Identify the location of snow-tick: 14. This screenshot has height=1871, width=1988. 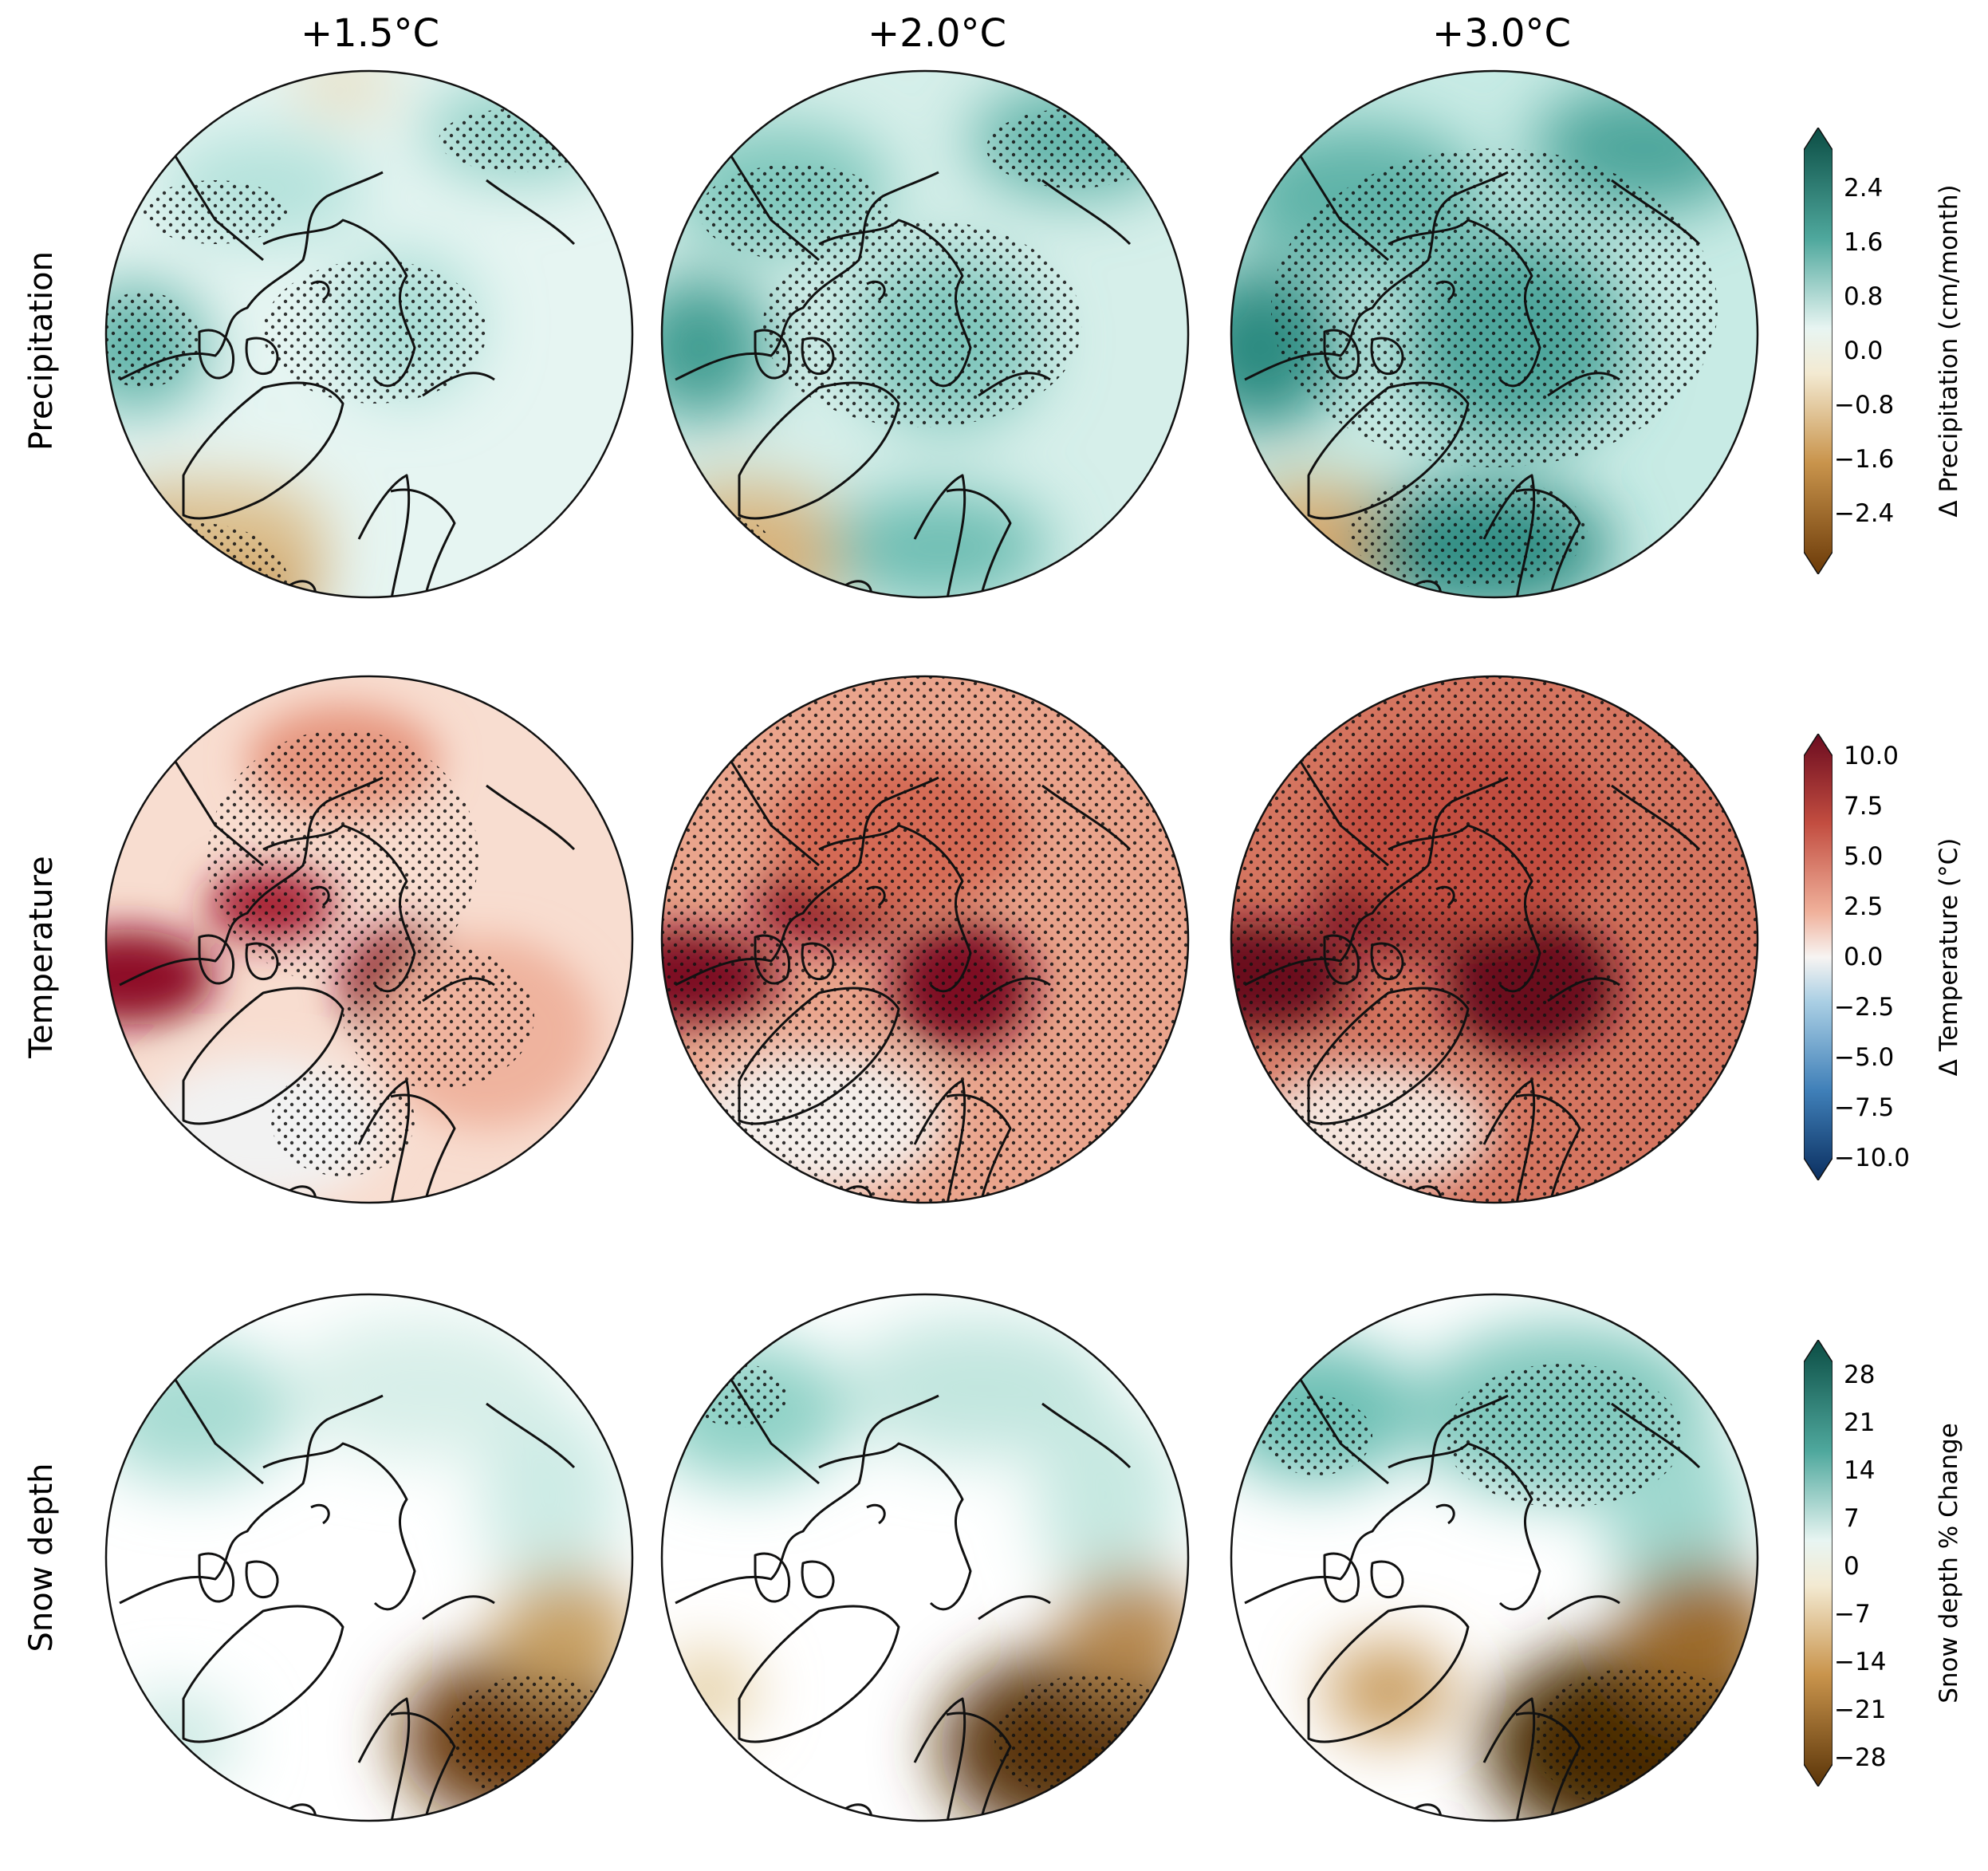
(1860, 1470).